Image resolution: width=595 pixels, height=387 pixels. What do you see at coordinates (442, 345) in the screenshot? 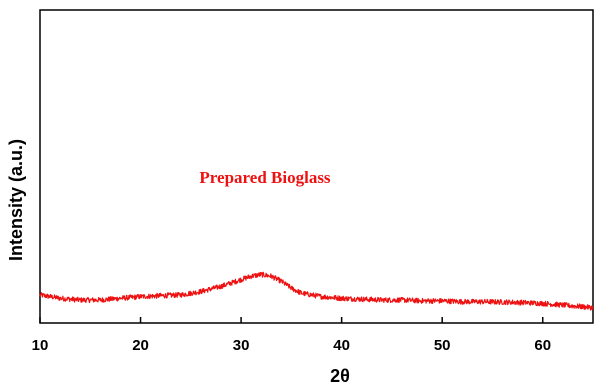
I see `x-tick-label: 50` at bounding box center [442, 345].